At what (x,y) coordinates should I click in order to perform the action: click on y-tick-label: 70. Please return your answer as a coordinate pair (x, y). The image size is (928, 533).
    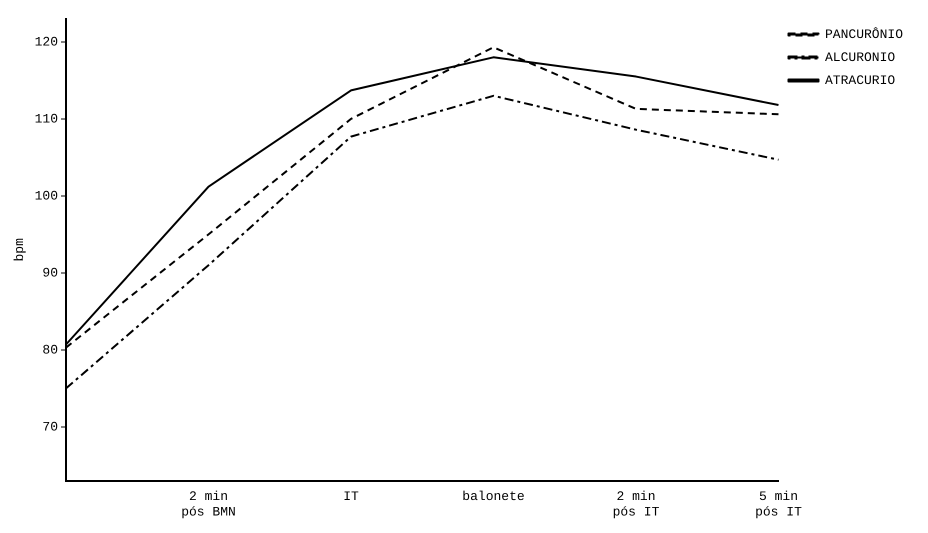
    Looking at the image, I should click on (50, 426).